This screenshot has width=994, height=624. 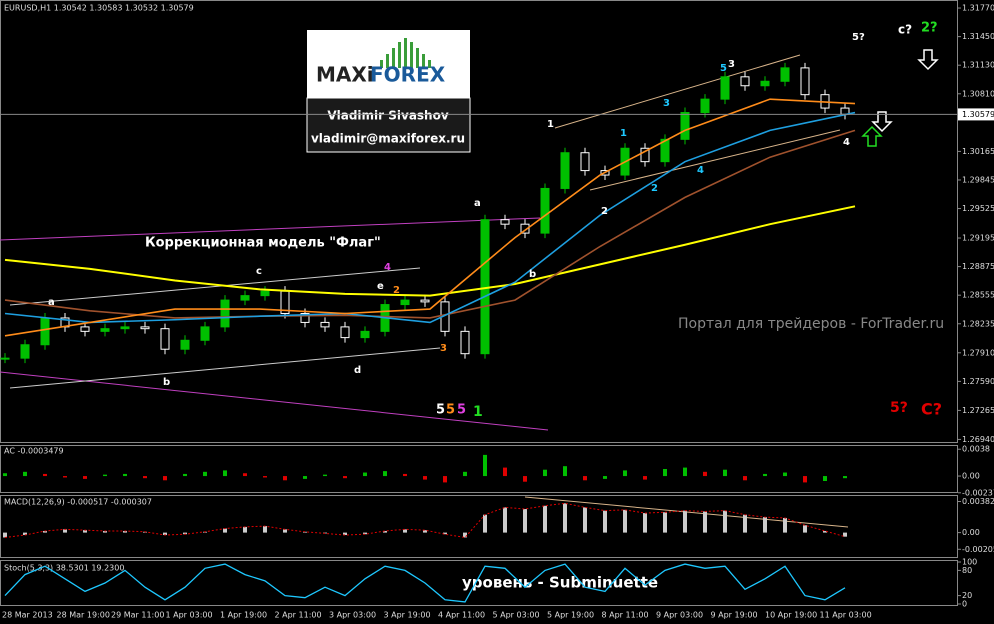 What do you see at coordinates (425, 583) in the screenshot?
I see `stochastic-line` at bounding box center [425, 583].